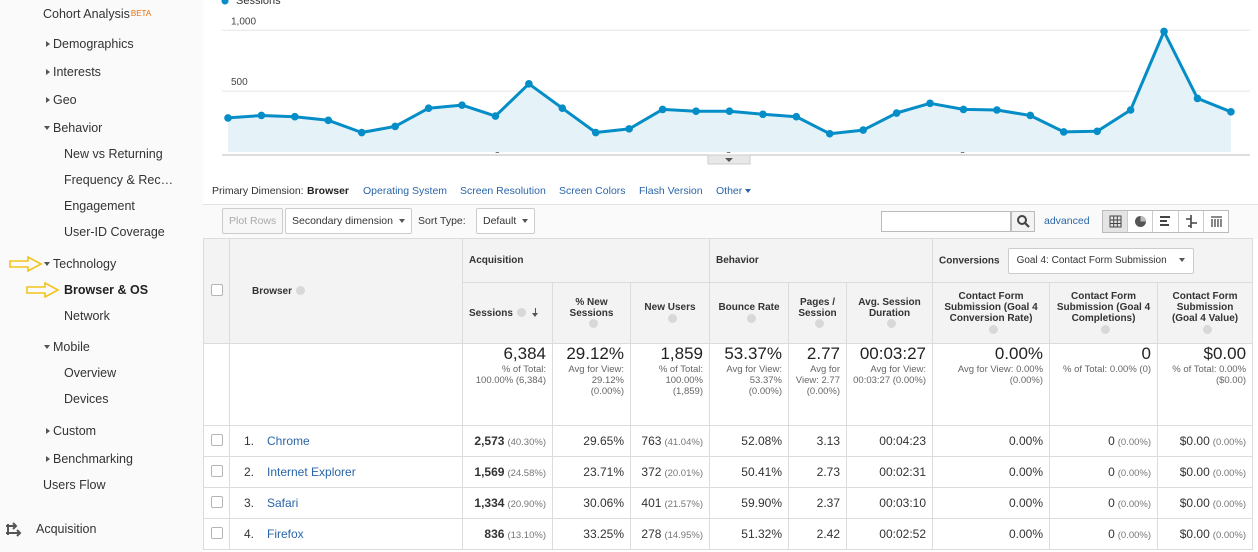 The image size is (1258, 552). Describe the element at coordinates (65, 100) in the screenshot. I see `nav-item: Geo` at that location.